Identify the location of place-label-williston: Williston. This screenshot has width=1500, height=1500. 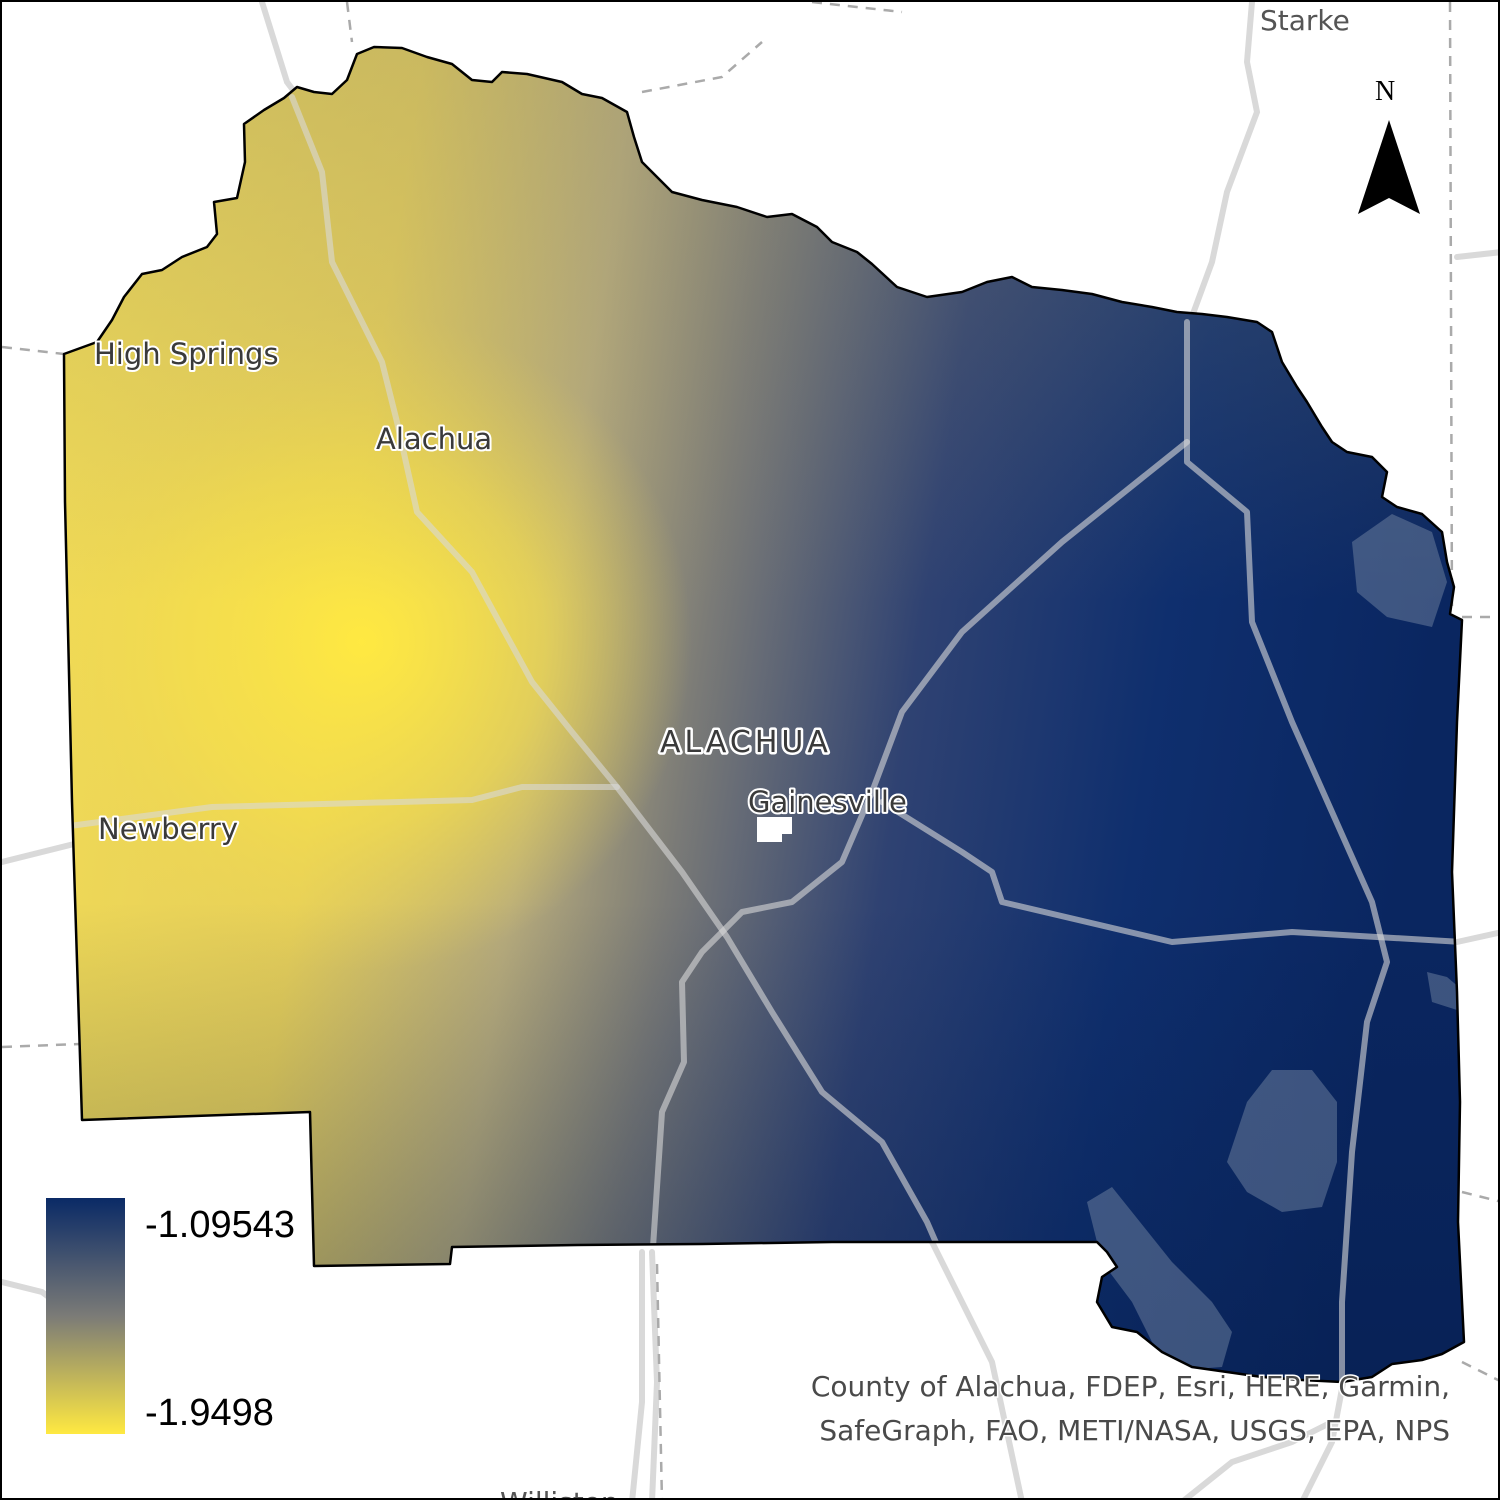
(559, 1493).